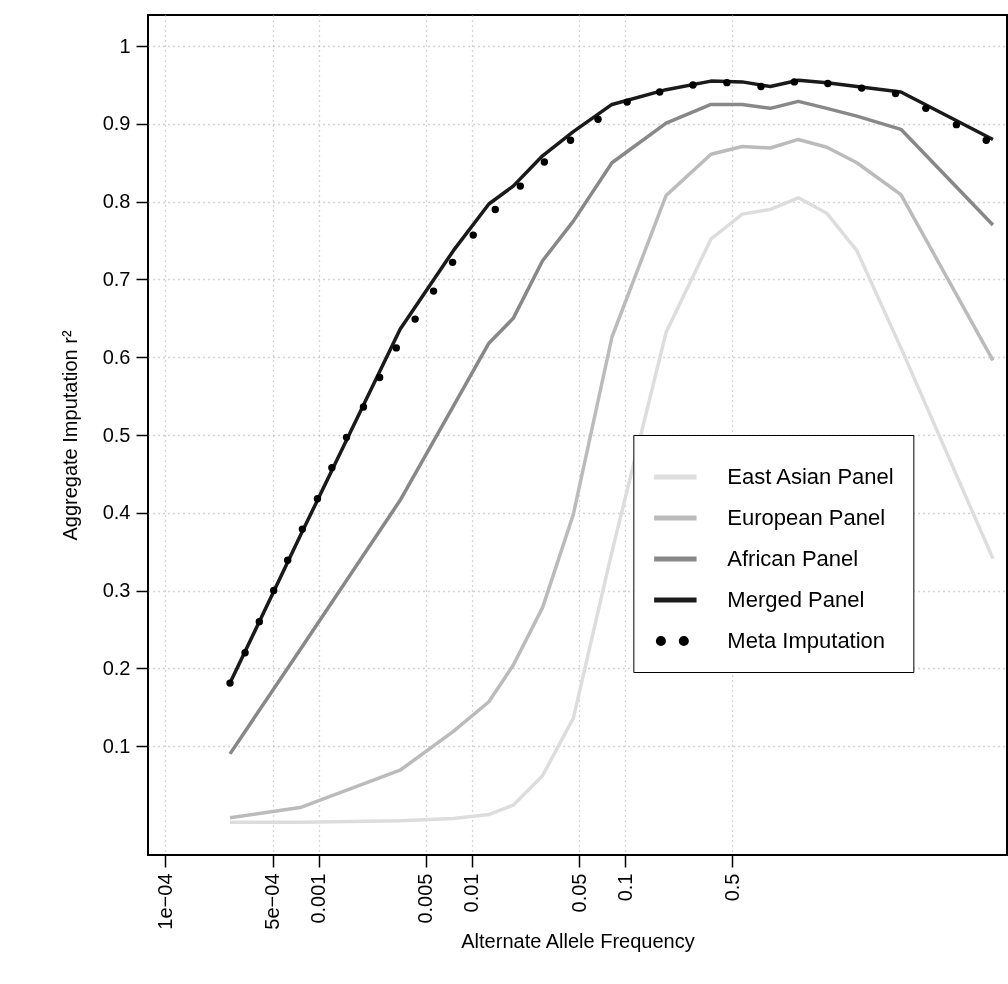 The image size is (1008, 984). I want to click on y-tick-label: 0.3, so click(116, 590).